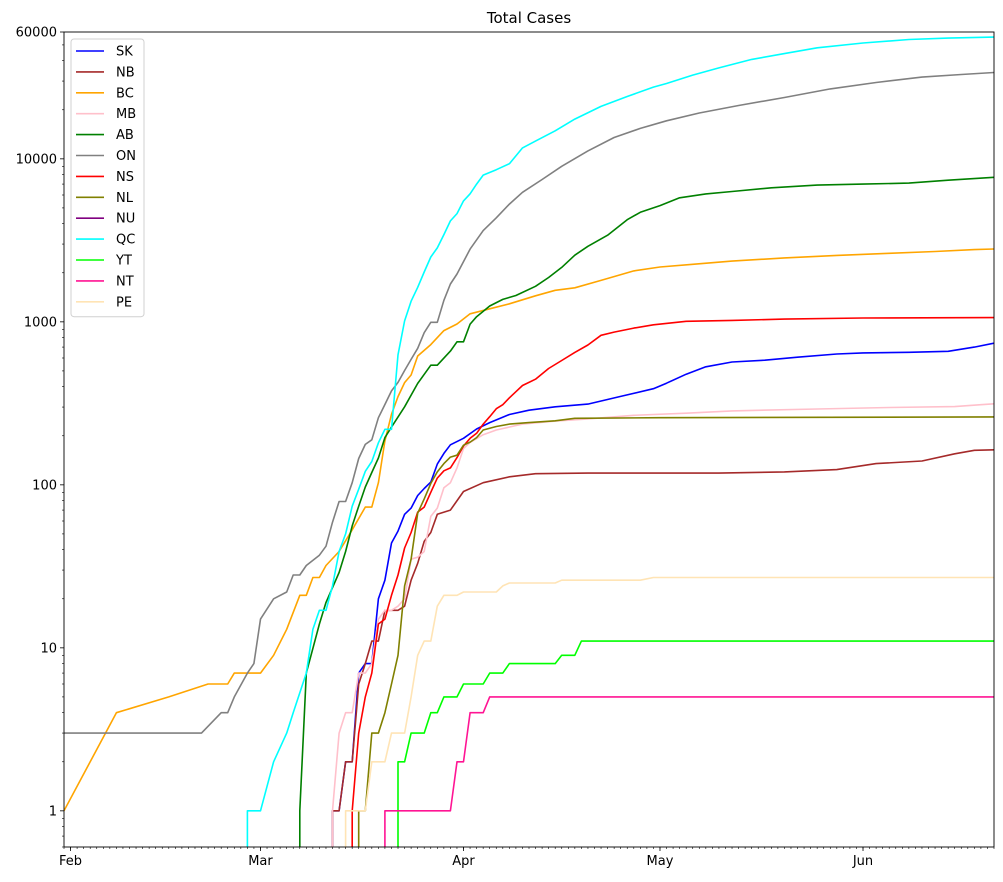 This screenshot has width=1003, height=882. Describe the element at coordinates (125, 135) in the screenshot. I see `legend-label-ab: AB` at that location.